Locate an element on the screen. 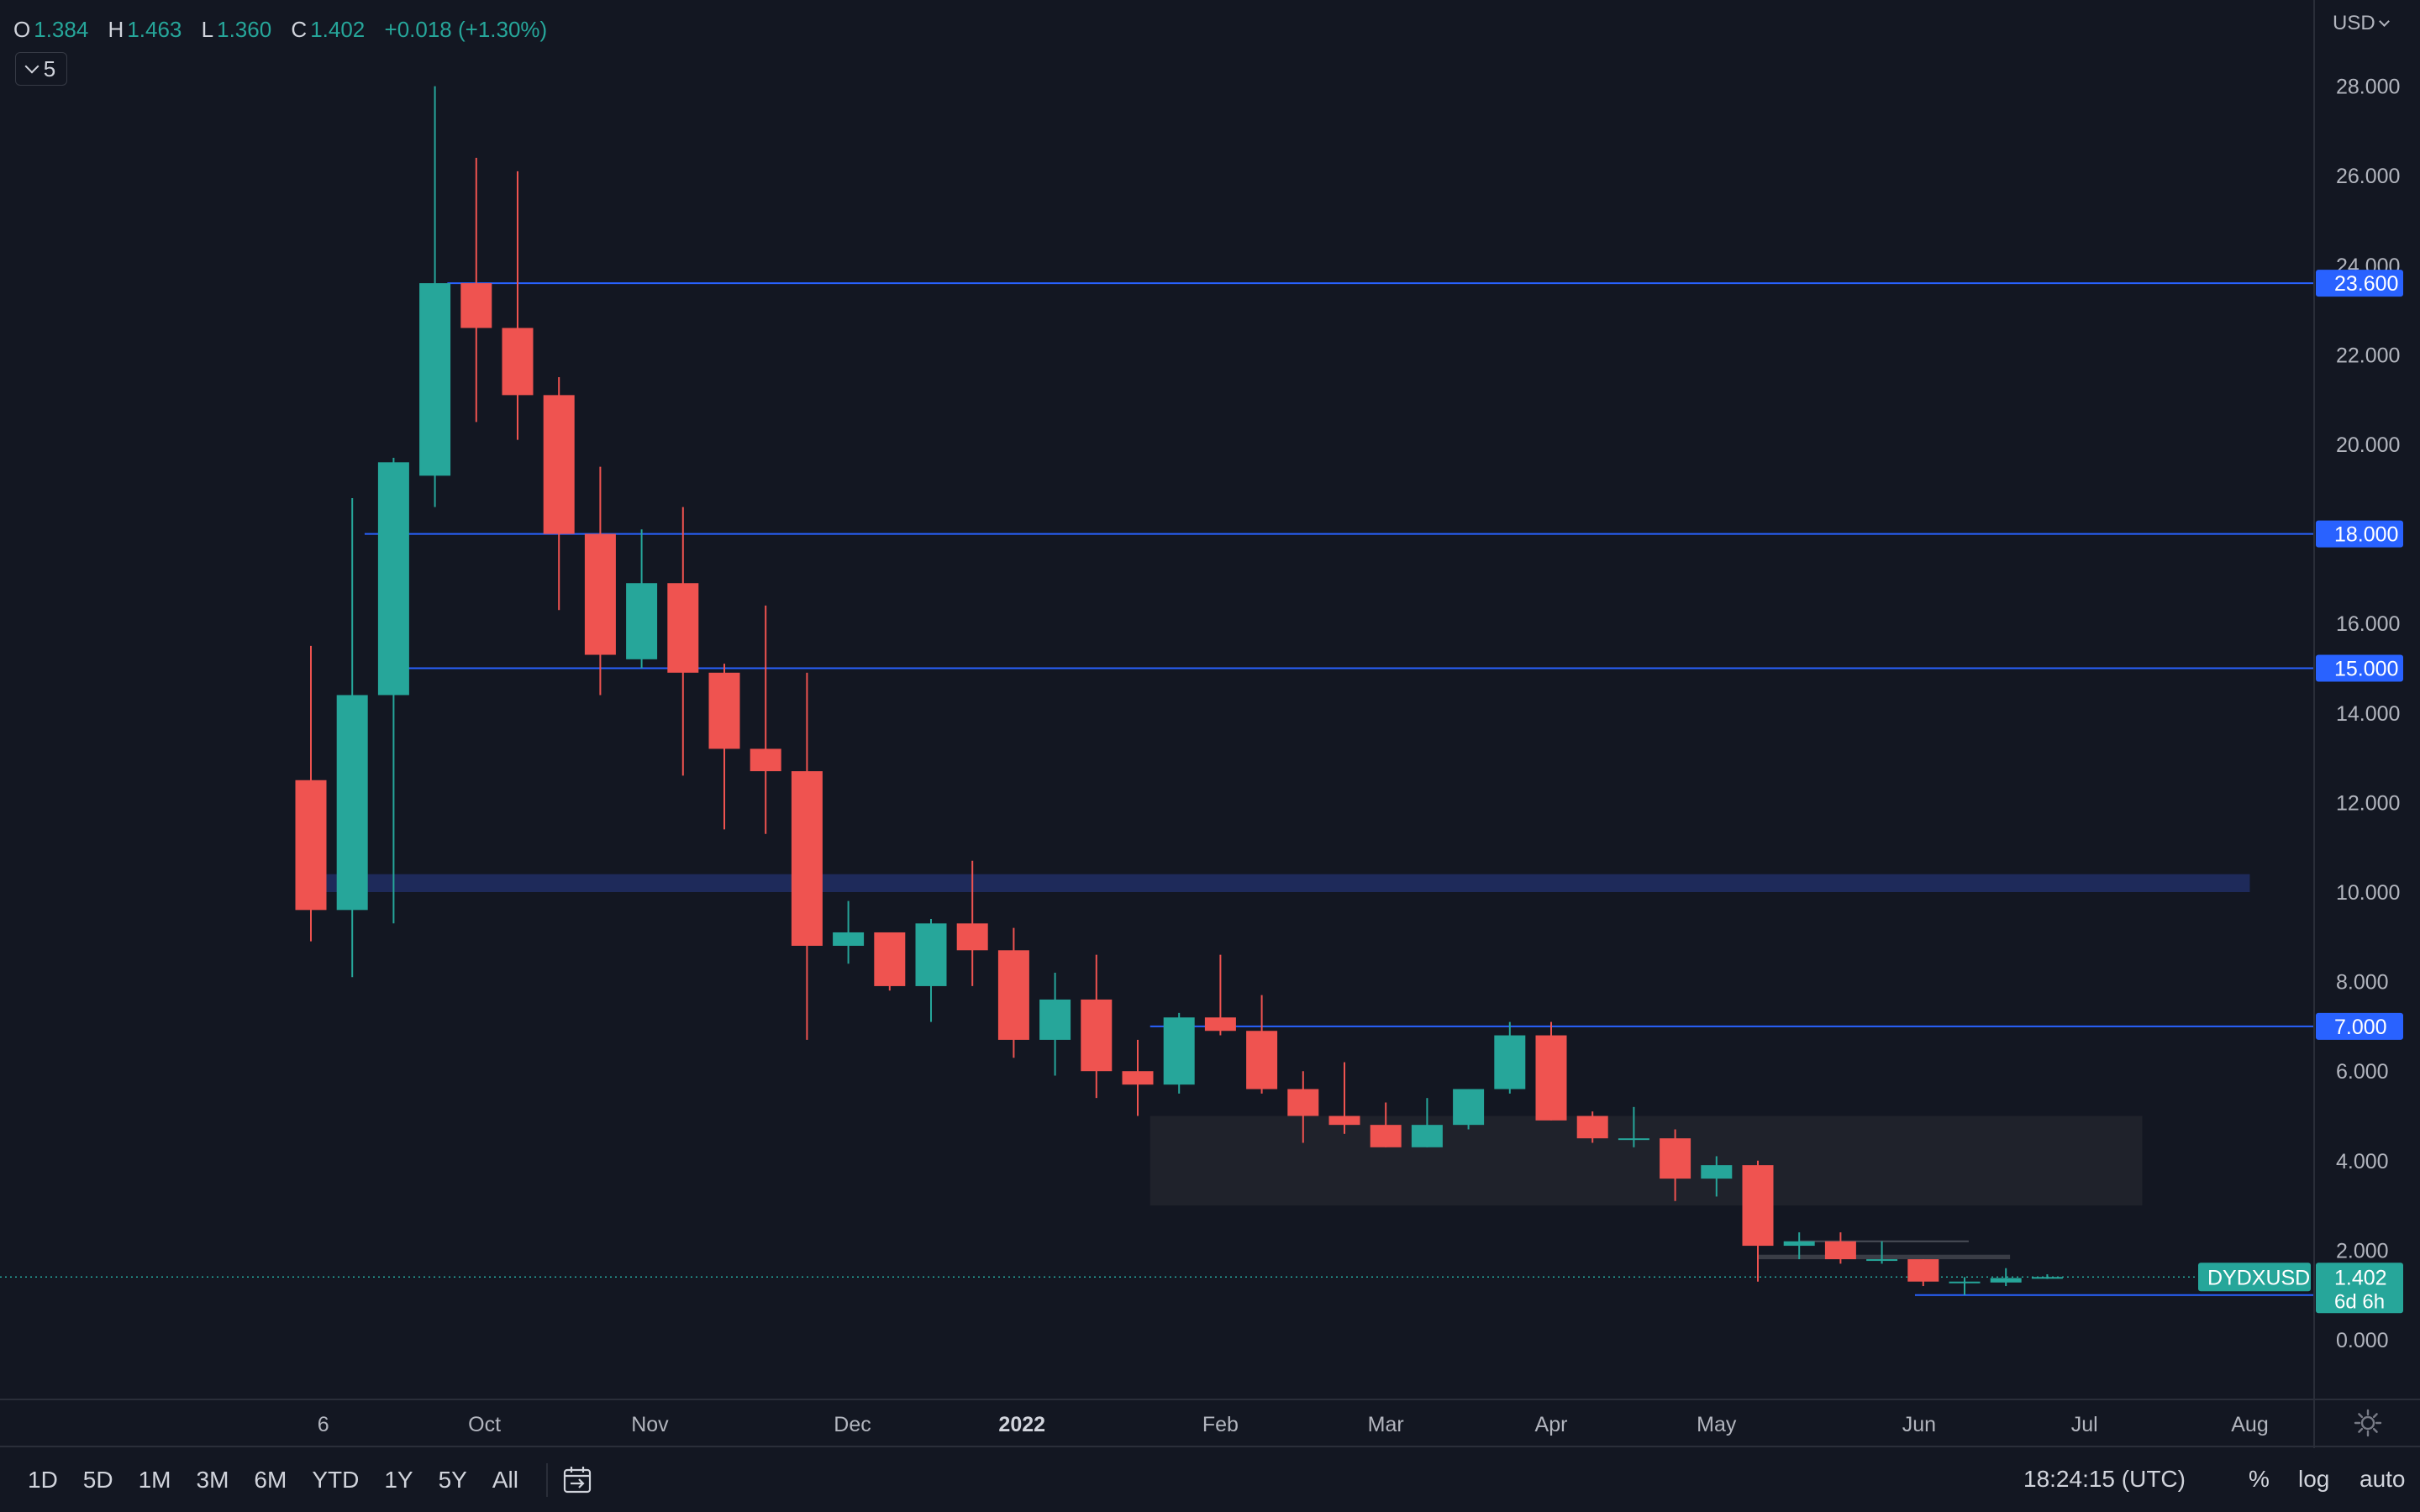 This screenshot has width=2420, height=1512. indicator-count: 5 is located at coordinates (50, 68).